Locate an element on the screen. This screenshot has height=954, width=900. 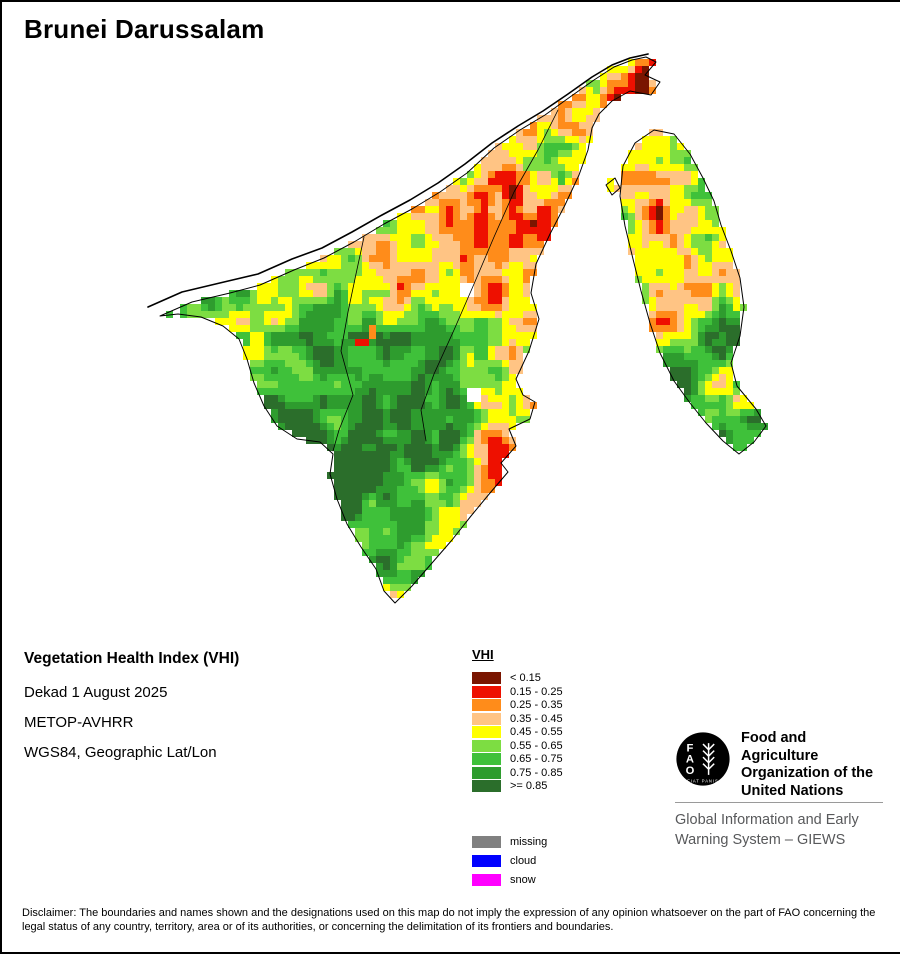
legend-class-row: 0.25 - 0.35 is located at coordinates (517, 705).